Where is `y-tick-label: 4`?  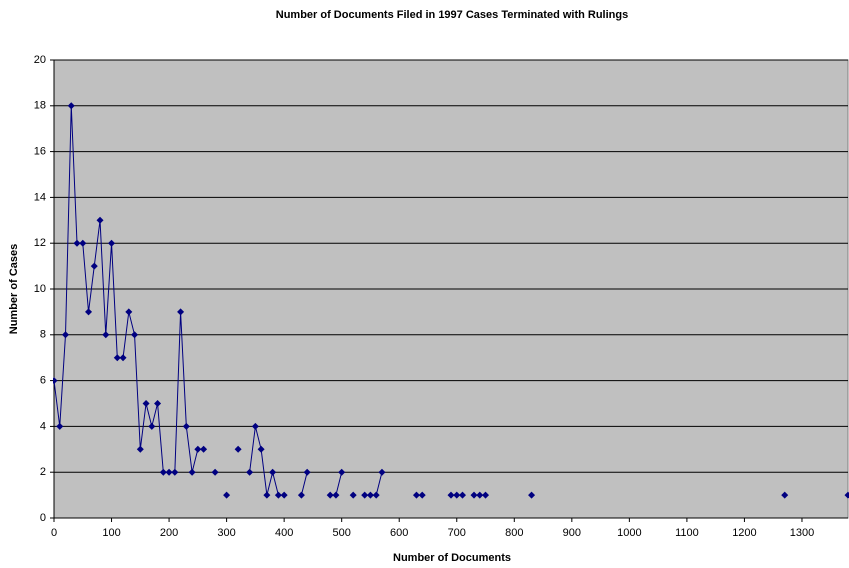 y-tick-label: 4 is located at coordinates (43, 426).